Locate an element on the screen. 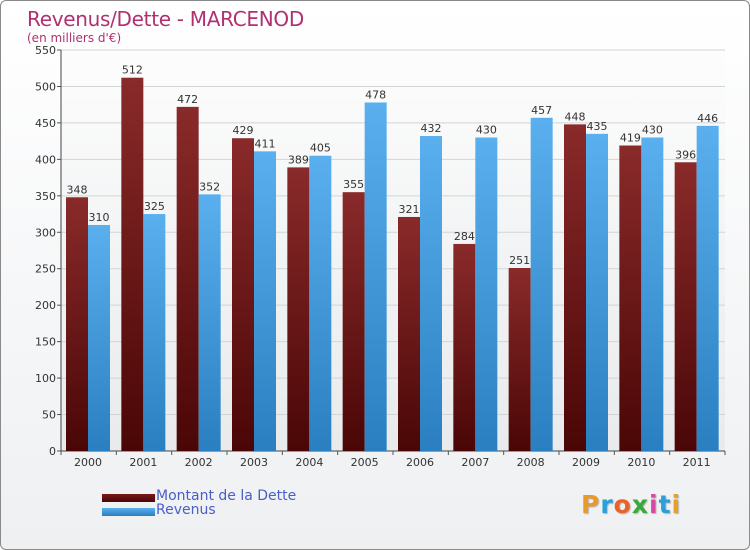  data-label-dette: 348 is located at coordinates (77, 189).